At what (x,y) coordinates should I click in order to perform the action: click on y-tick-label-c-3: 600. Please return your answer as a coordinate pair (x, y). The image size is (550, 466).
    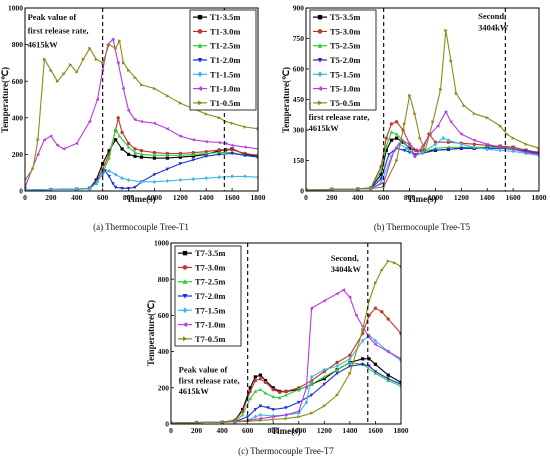
    Looking at the image, I should click on (164, 315).